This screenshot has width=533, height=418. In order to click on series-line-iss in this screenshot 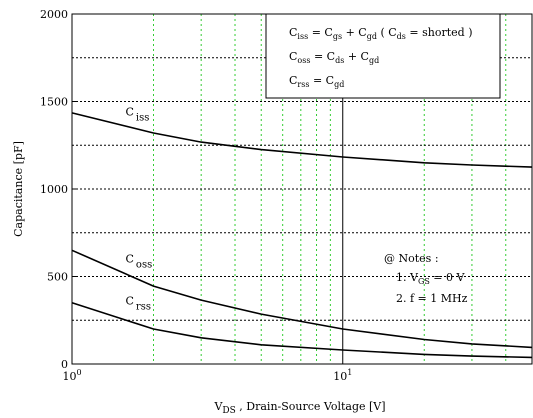, I will do `click(302, 140)`.